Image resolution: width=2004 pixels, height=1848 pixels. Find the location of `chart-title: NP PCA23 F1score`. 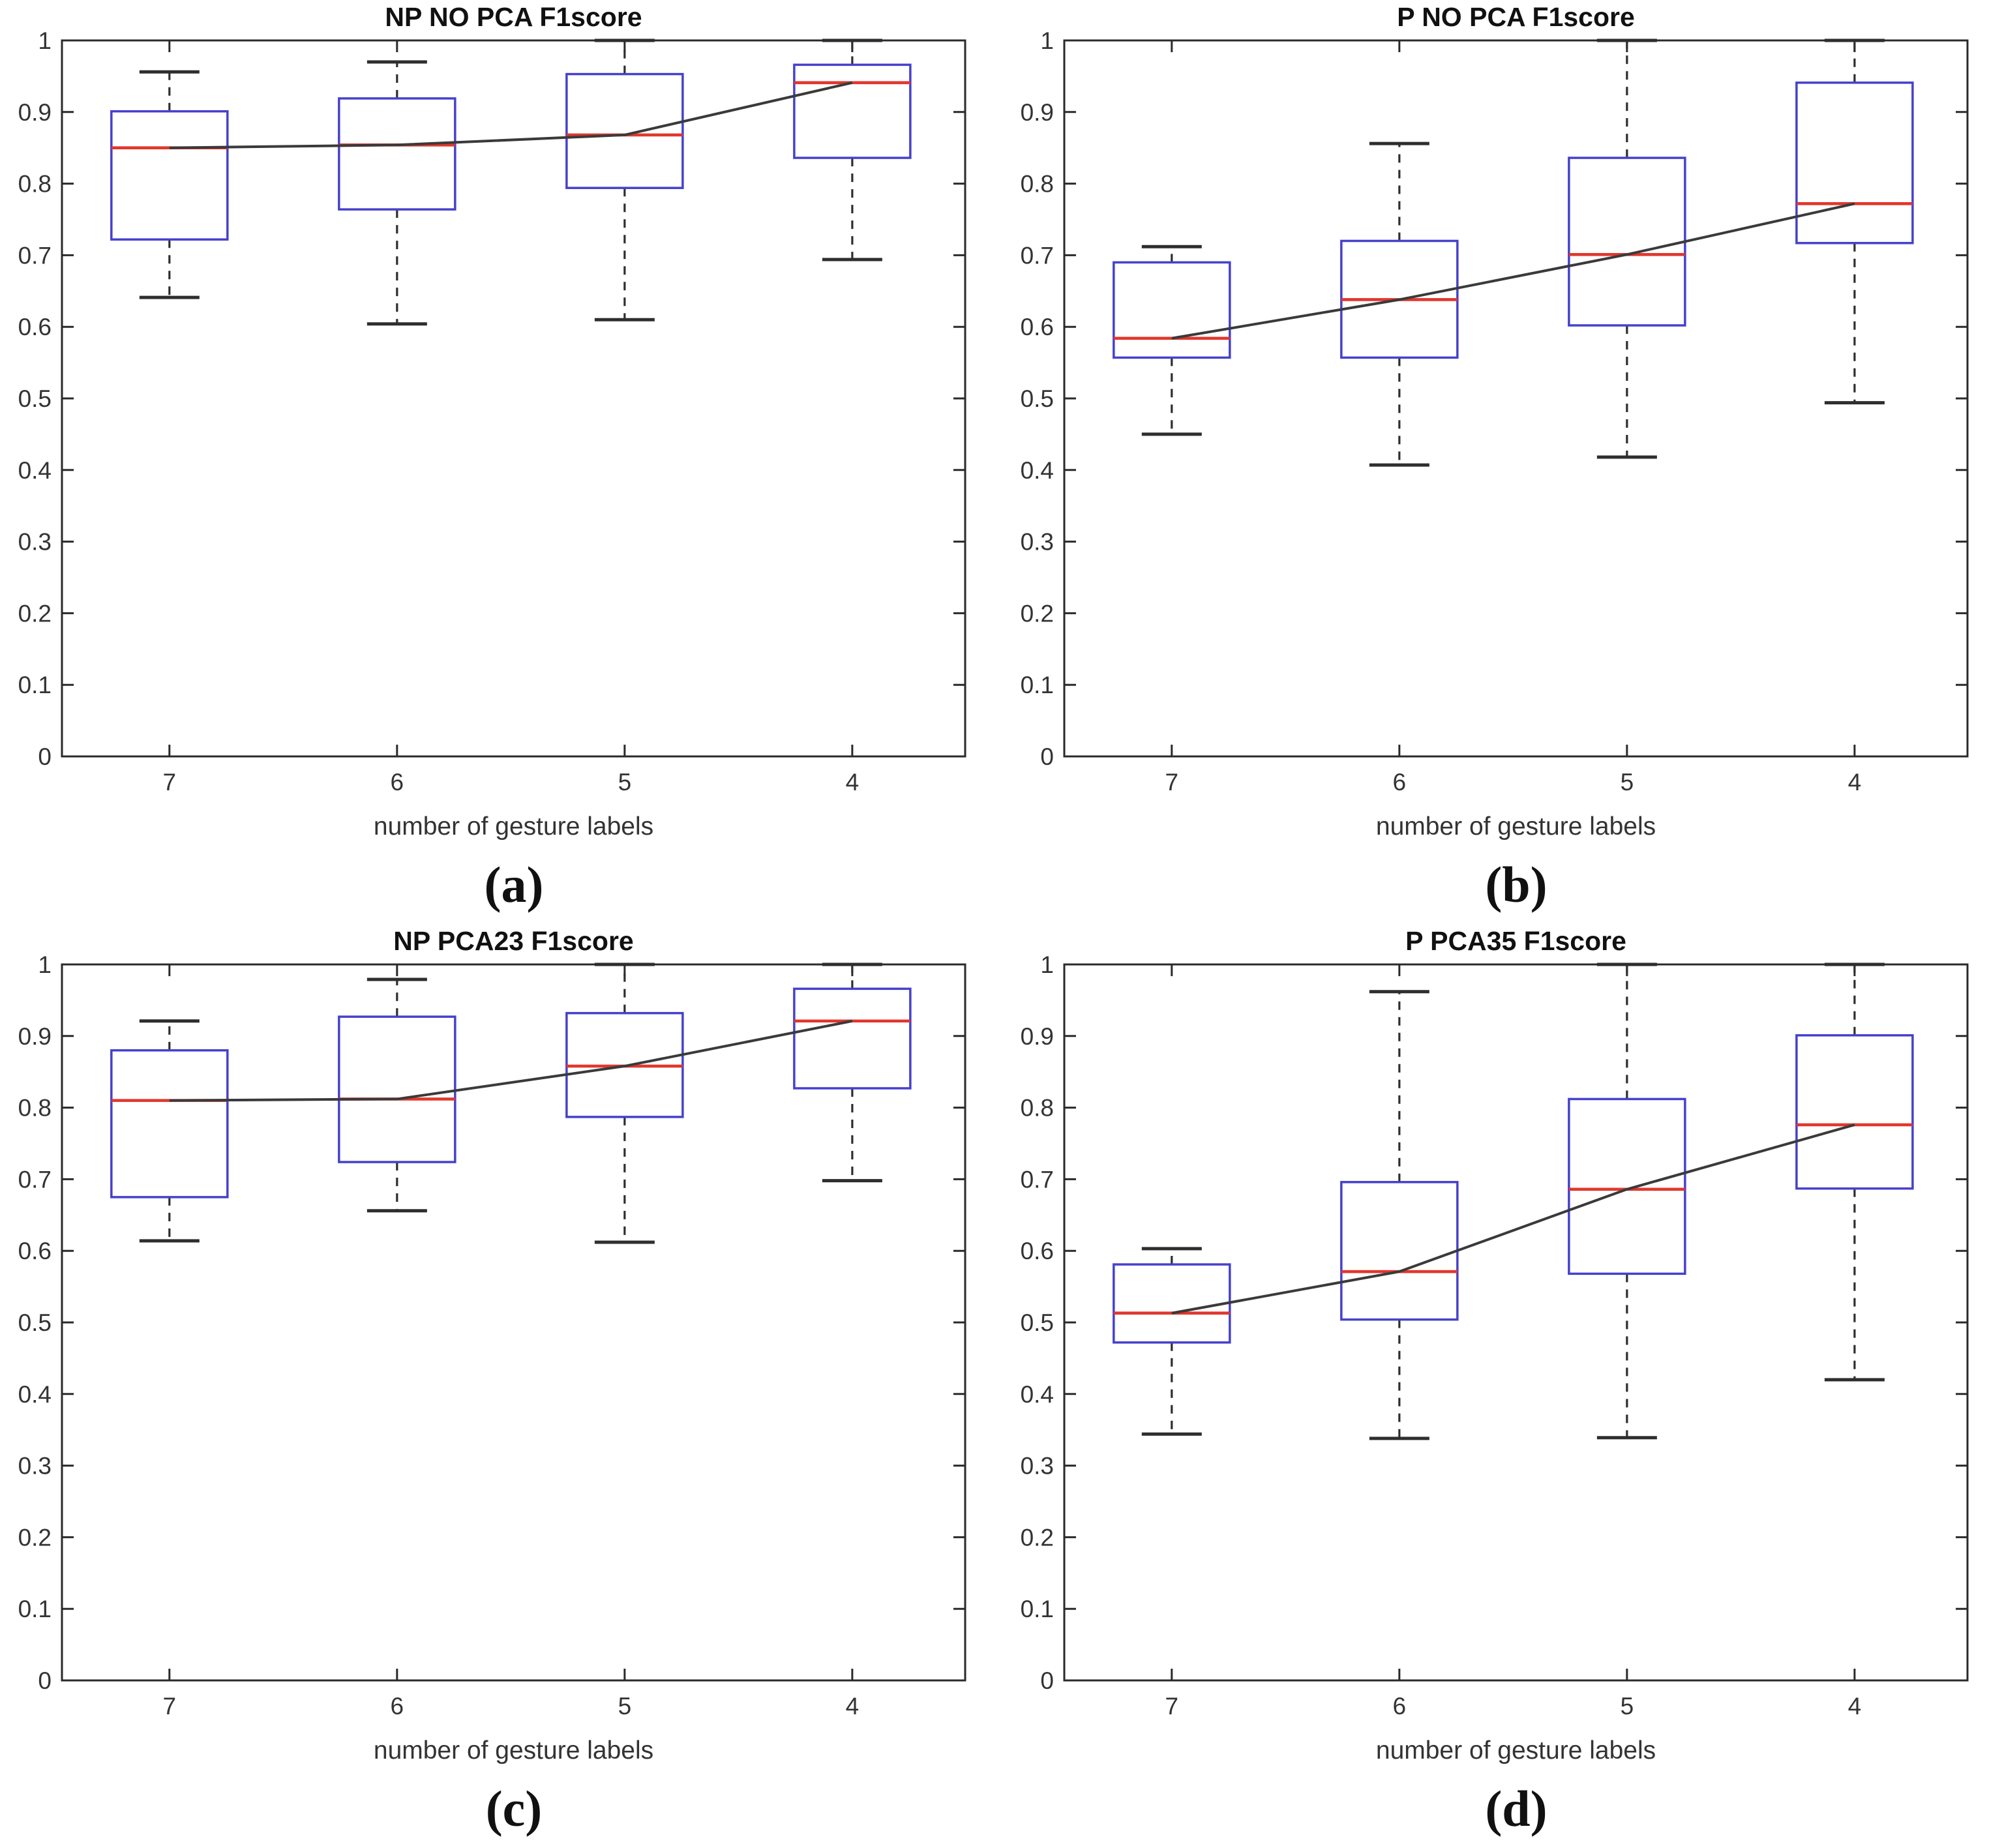

chart-title: NP PCA23 F1score is located at coordinates (513, 941).